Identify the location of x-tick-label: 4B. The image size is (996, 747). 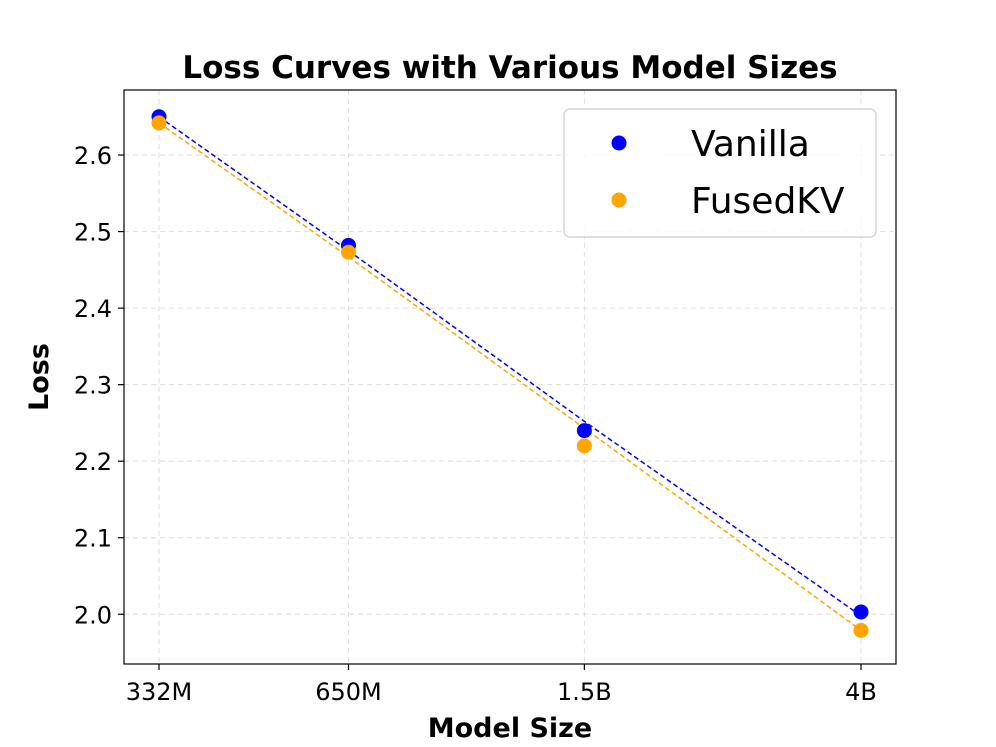
(861, 692).